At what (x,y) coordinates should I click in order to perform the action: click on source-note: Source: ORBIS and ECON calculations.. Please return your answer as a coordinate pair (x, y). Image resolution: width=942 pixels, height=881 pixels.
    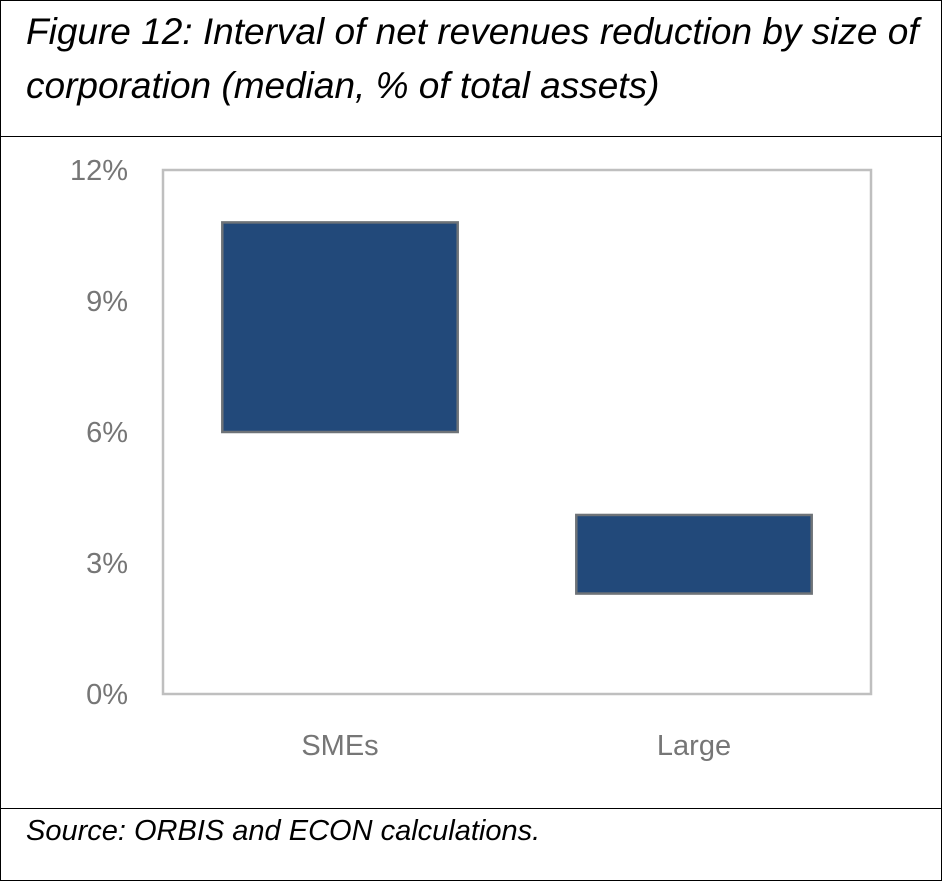
    Looking at the image, I should click on (283, 831).